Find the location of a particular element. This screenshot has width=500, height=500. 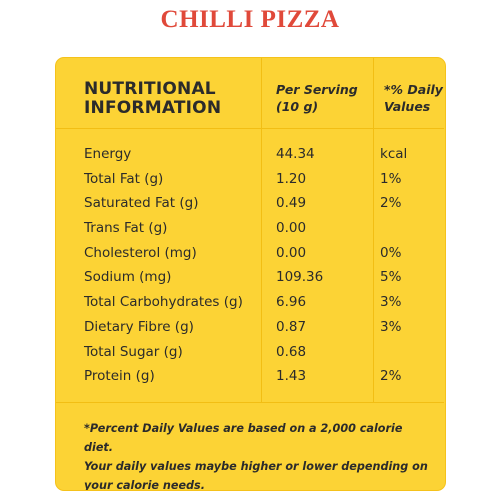

nutrient-value: 0.68 is located at coordinates (291, 351).